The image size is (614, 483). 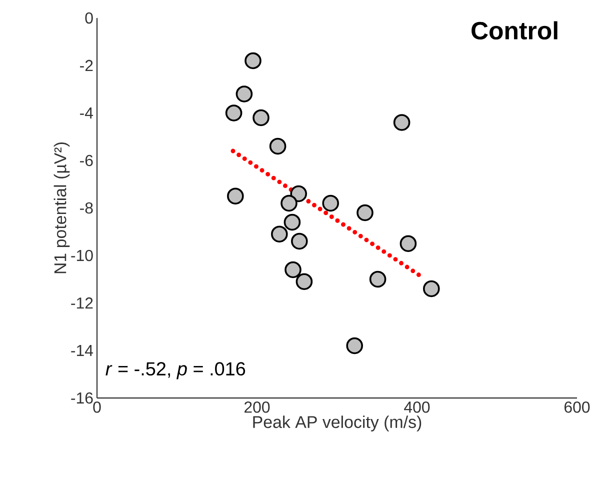 I want to click on x-tick-label: 400, so click(x=417, y=407).